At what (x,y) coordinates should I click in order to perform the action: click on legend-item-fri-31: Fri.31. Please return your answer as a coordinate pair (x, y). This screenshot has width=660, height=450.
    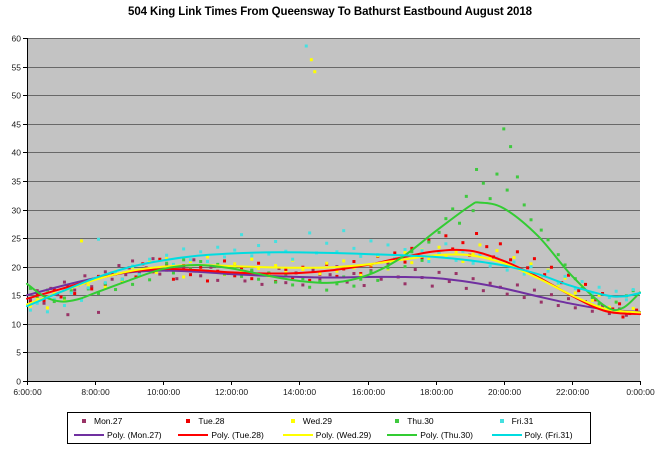
    Looking at the image, I should click on (538, 421).